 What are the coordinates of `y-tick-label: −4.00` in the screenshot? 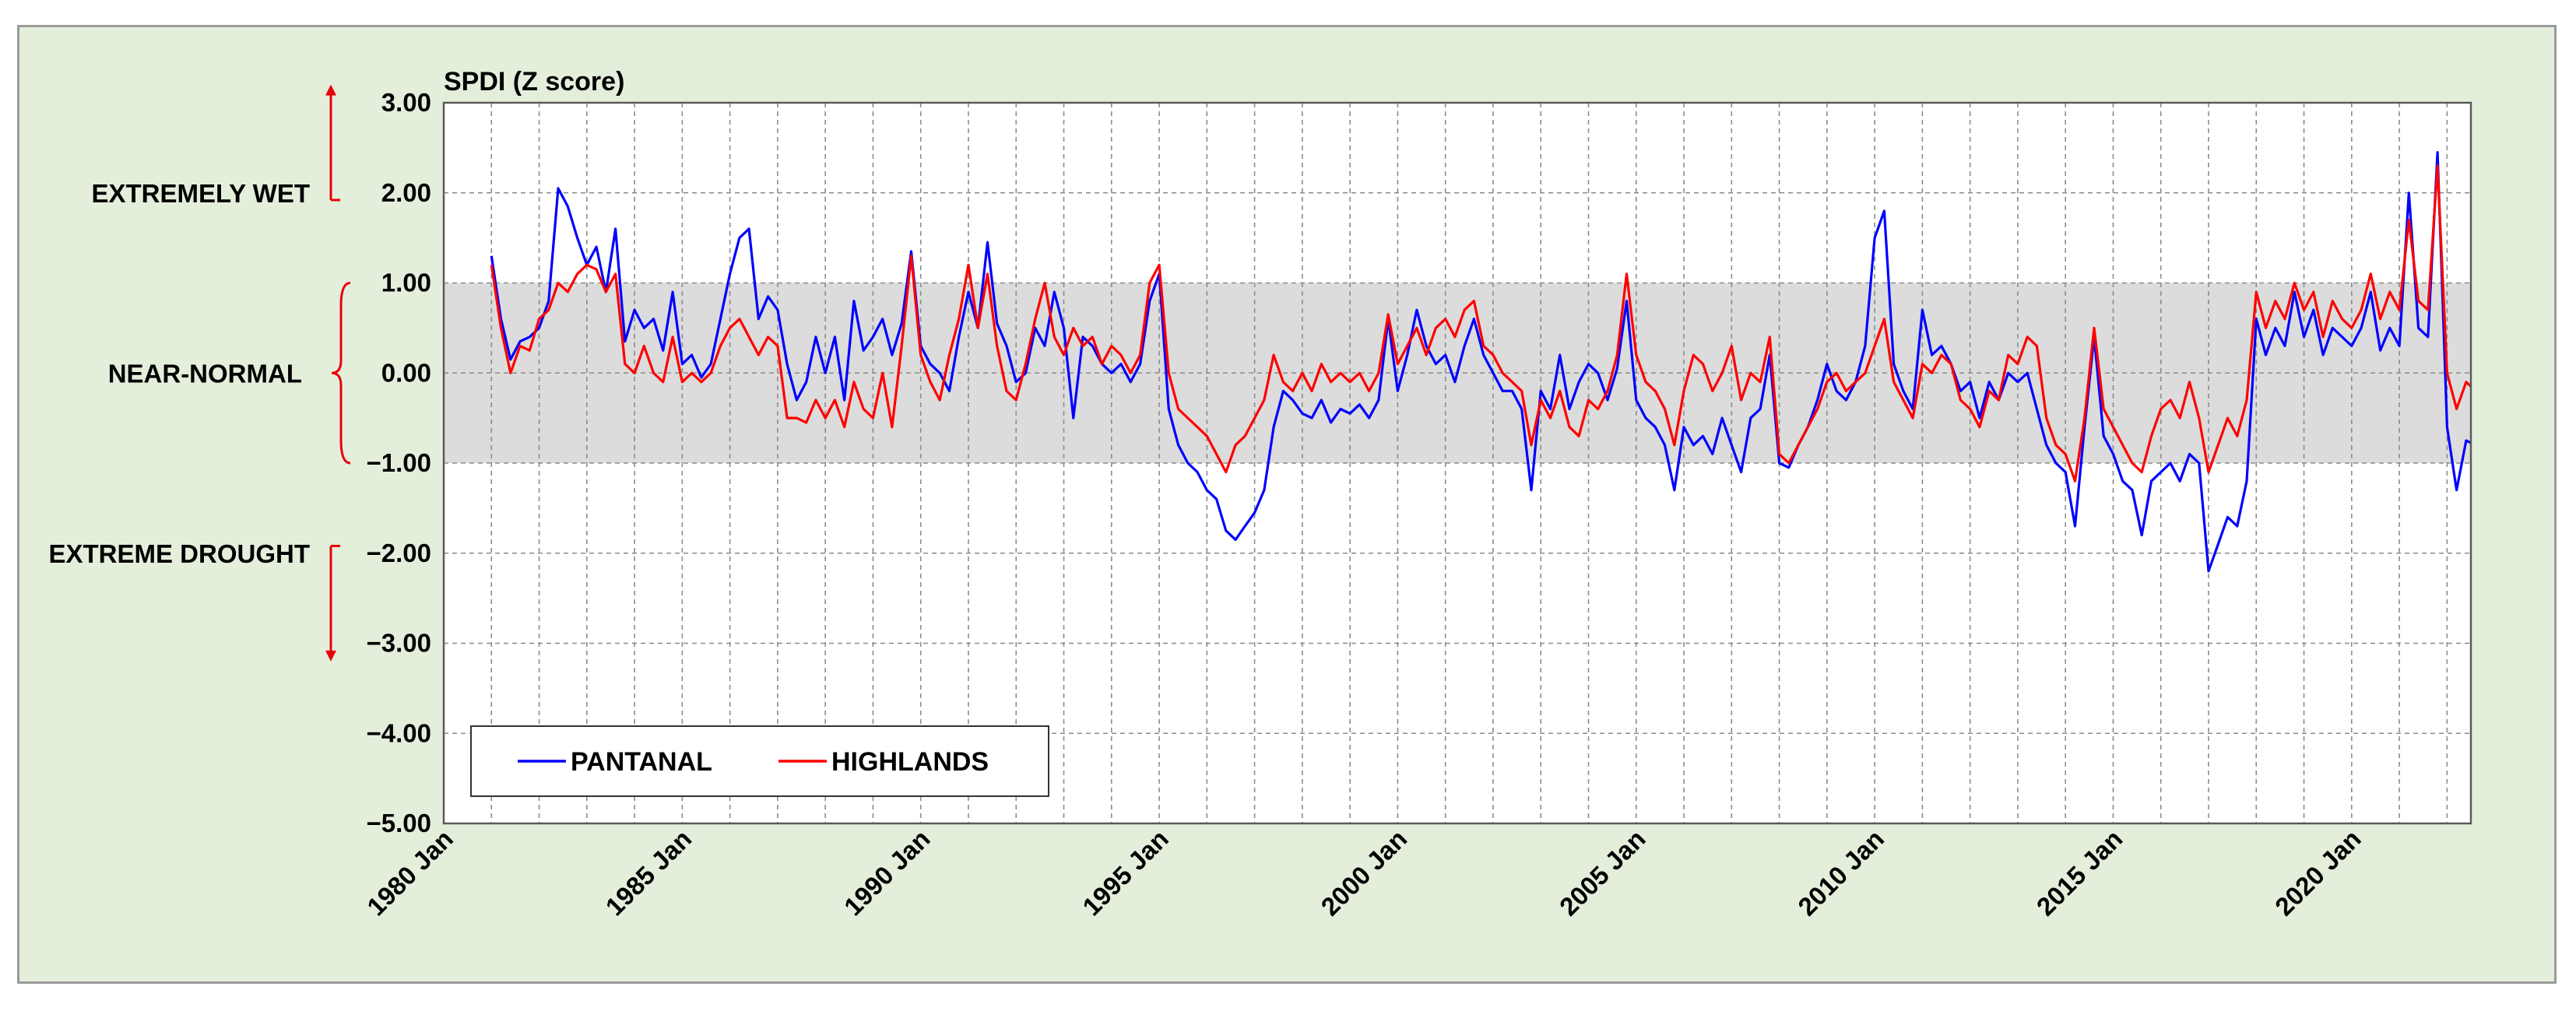 It's located at (400, 733).